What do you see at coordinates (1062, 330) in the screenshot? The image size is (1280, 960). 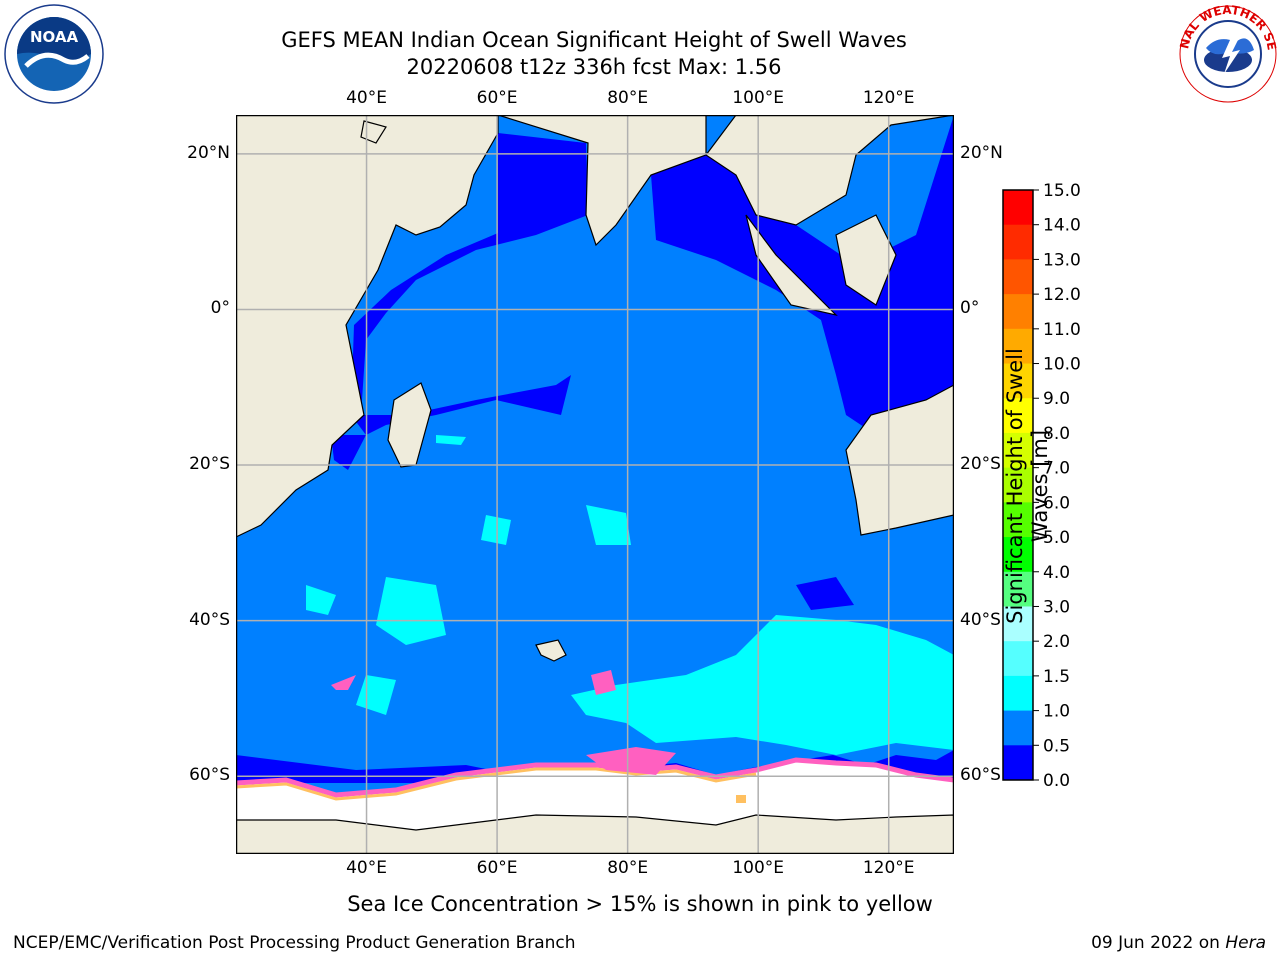 I see `colorbar-tick-label: 11.0` at bounding box center [1062, 330].